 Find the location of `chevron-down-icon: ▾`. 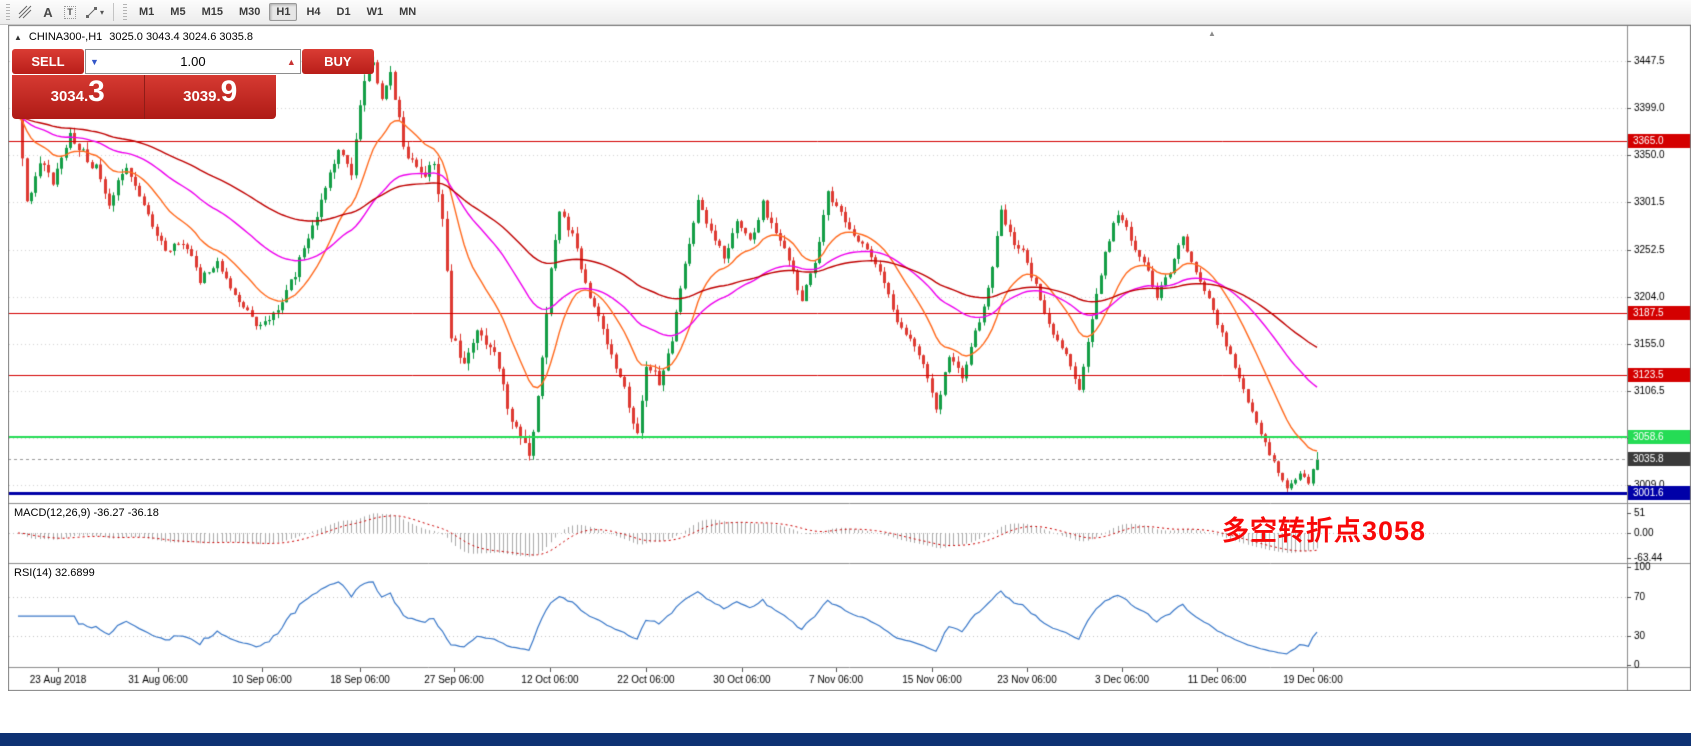

chevron-down-icon: ▾ is located at coordinates (102, 12).